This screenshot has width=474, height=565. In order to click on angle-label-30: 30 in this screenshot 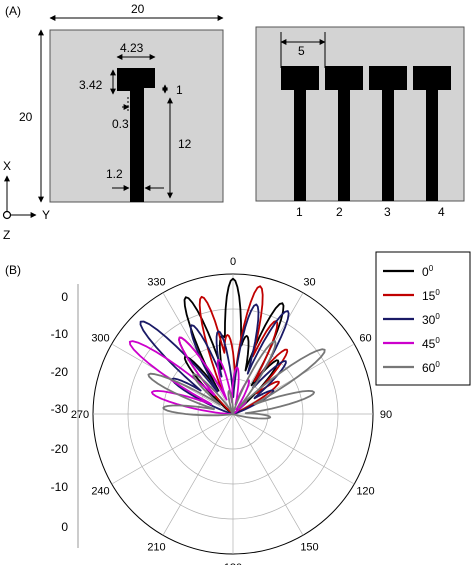, I will do `click(309, 283)`.